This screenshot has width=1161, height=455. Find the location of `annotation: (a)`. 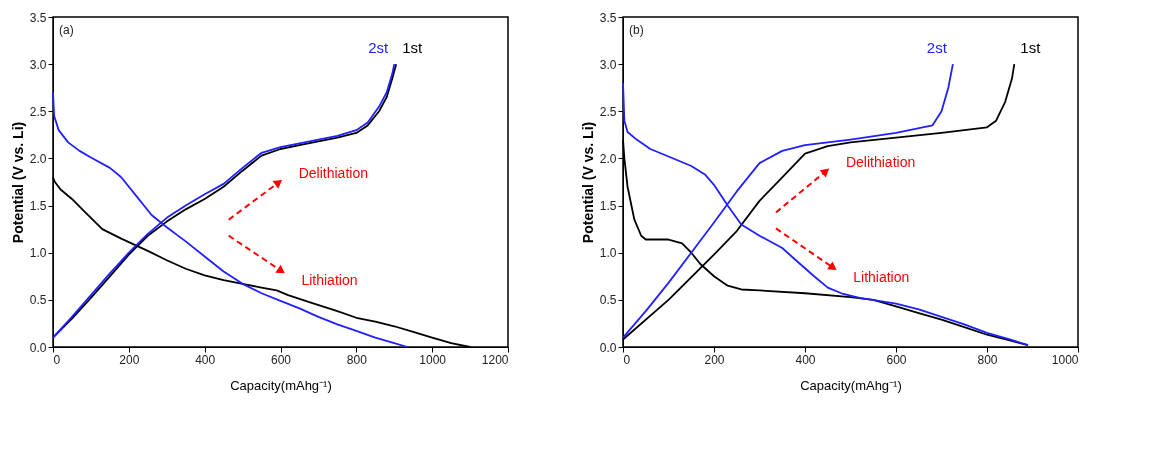

annotation: (a) is located at coordinates (66, 30).